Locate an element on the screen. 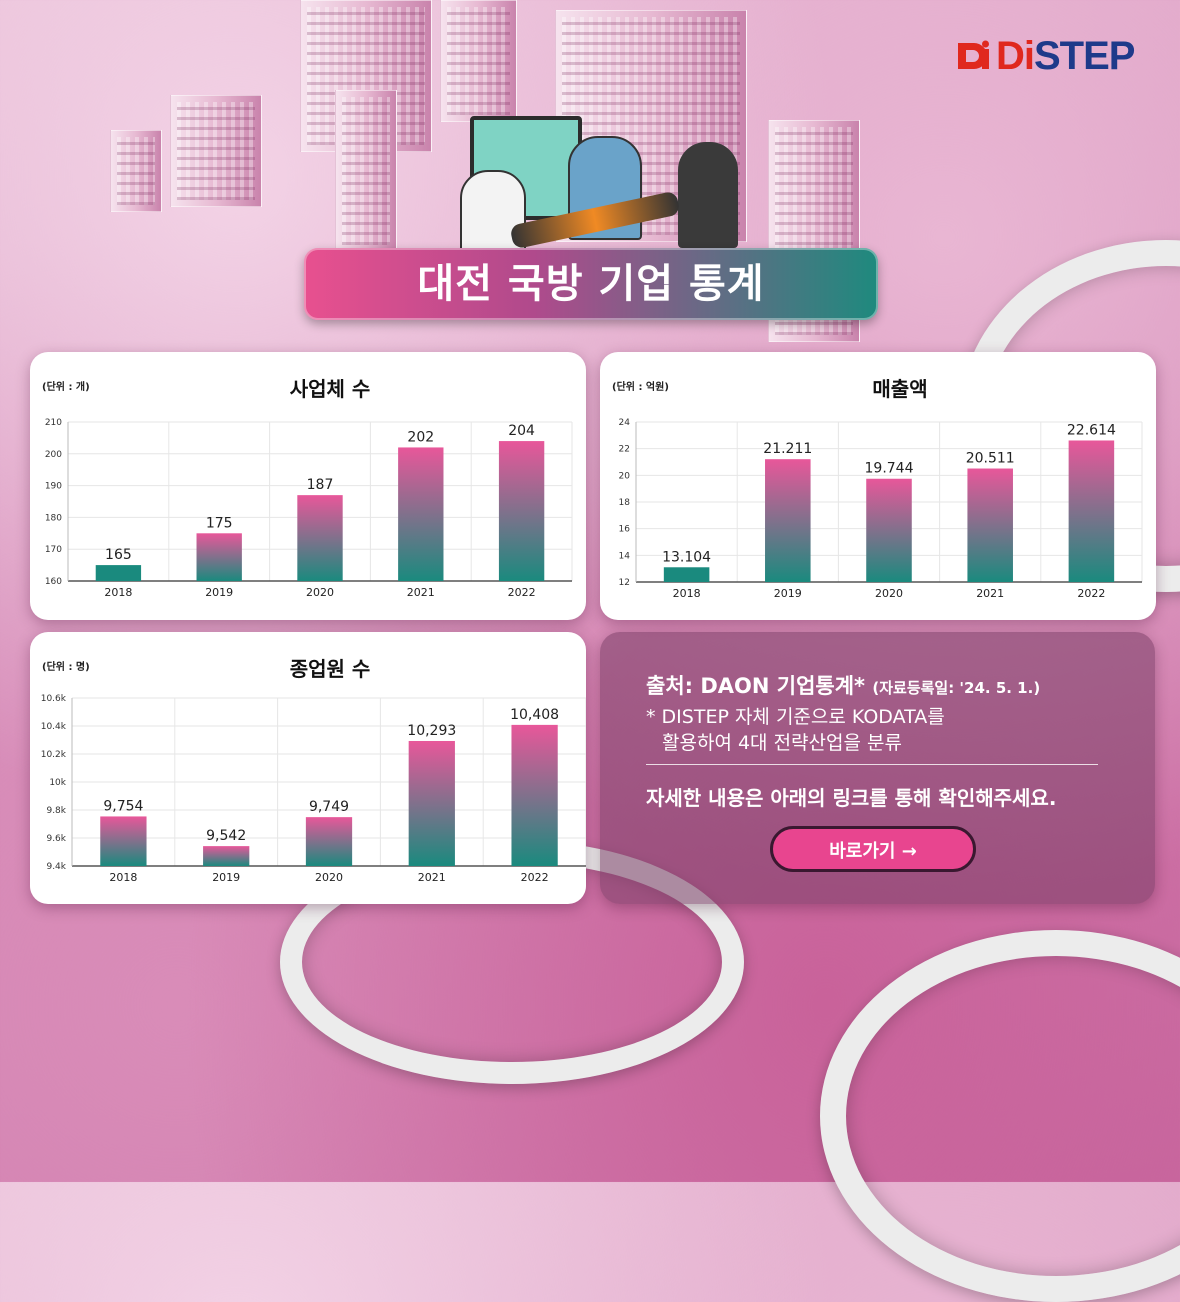 The height and width of the screenshot is (1302, 1180). y-tick-label: 190 is located at coordinates (53, 487).